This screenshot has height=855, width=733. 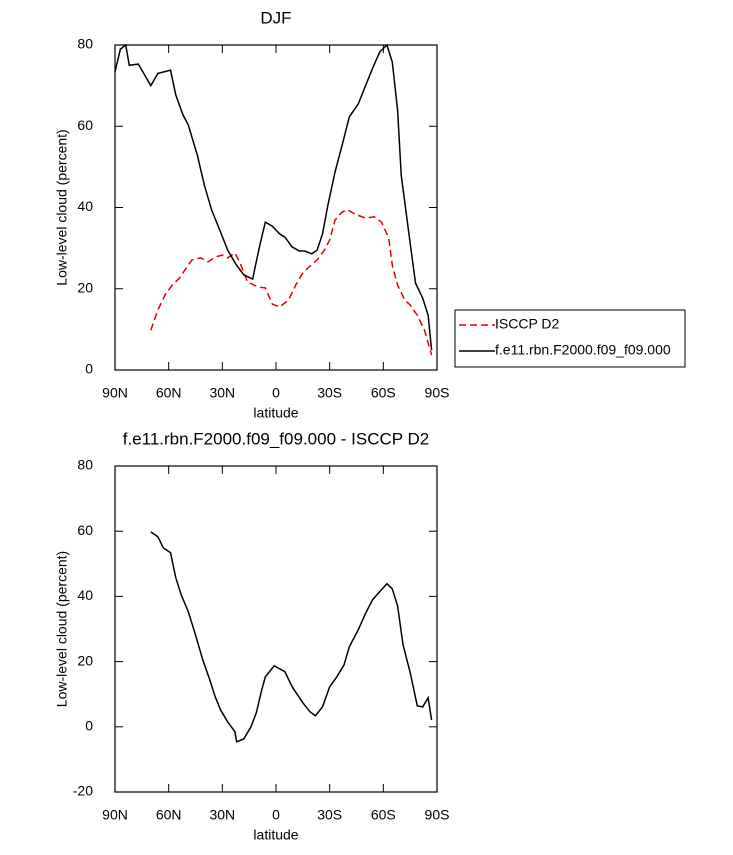 What do you see at coordinates (83, 791) in the screenshot?
I see `y-tick-label: -20` at bounding box center [83, 791].